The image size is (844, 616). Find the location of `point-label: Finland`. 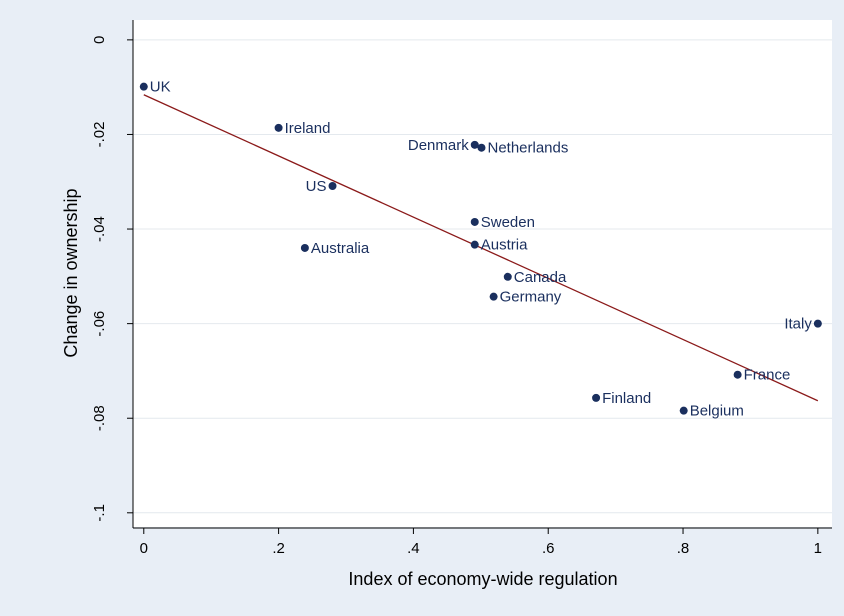

point-label: Finland is located at coordinates (626, 398).